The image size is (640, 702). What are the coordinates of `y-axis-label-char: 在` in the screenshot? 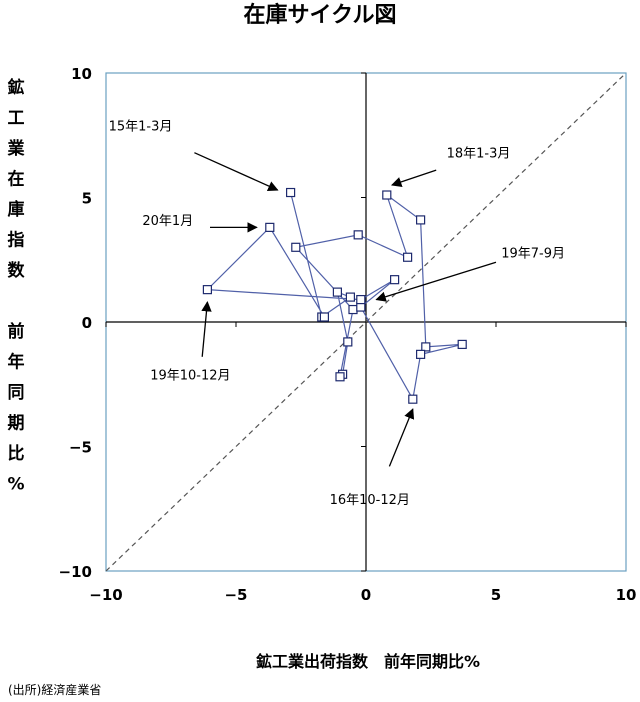 It's located at (16, 179).